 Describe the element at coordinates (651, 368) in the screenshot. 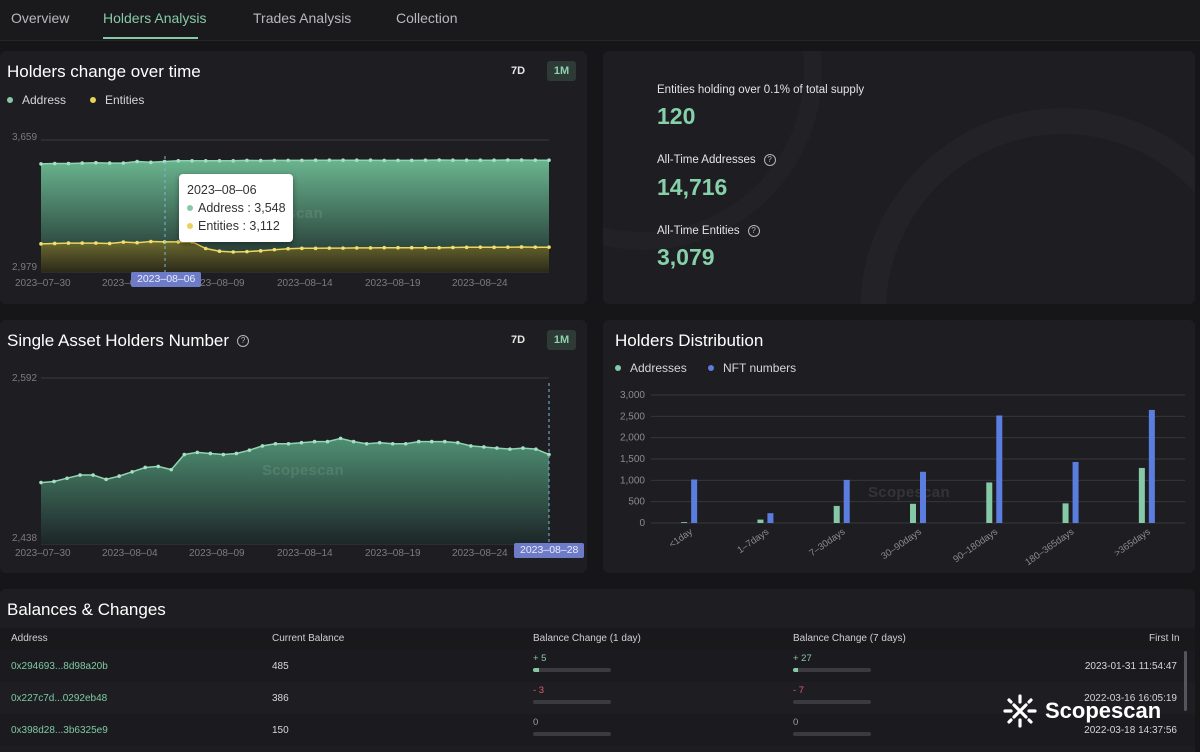

I see `legend-addresses: Addresses` at that location.